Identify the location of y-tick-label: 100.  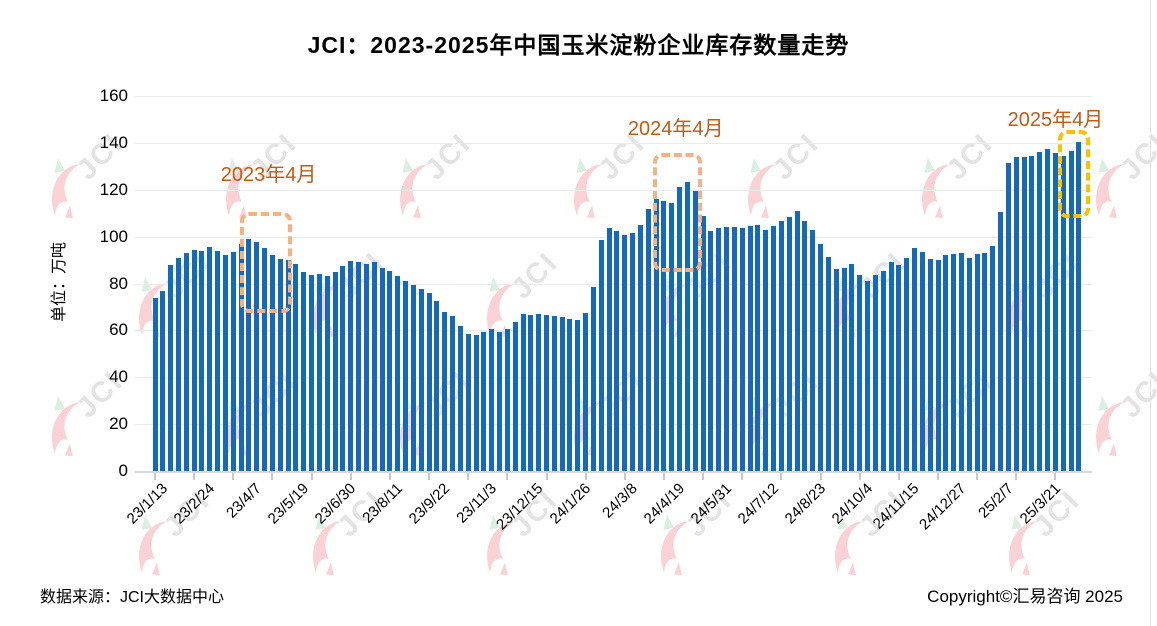
(113, 236).